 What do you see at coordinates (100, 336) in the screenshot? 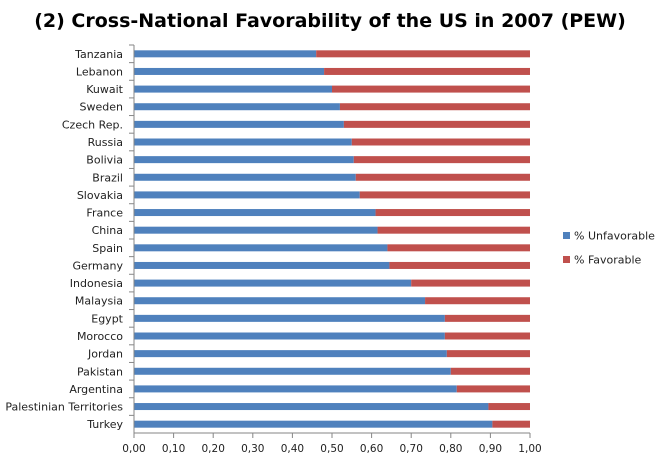
I see `category-label: Morocco` at bounding box center [100, 336].